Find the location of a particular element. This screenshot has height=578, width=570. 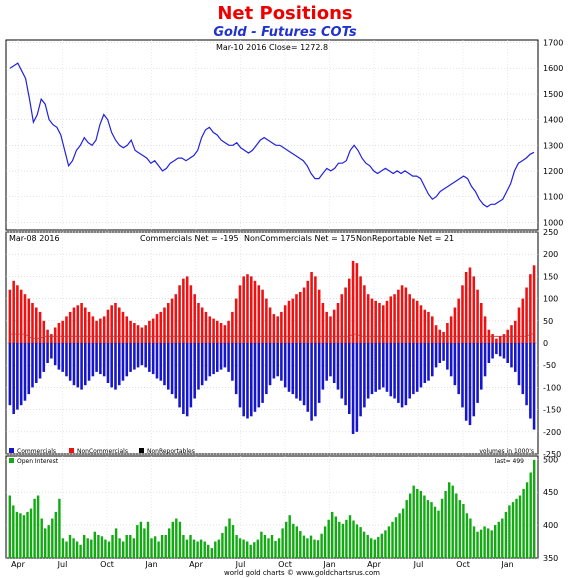

x-tick-label: Oct is located at coordinates (285, 564).